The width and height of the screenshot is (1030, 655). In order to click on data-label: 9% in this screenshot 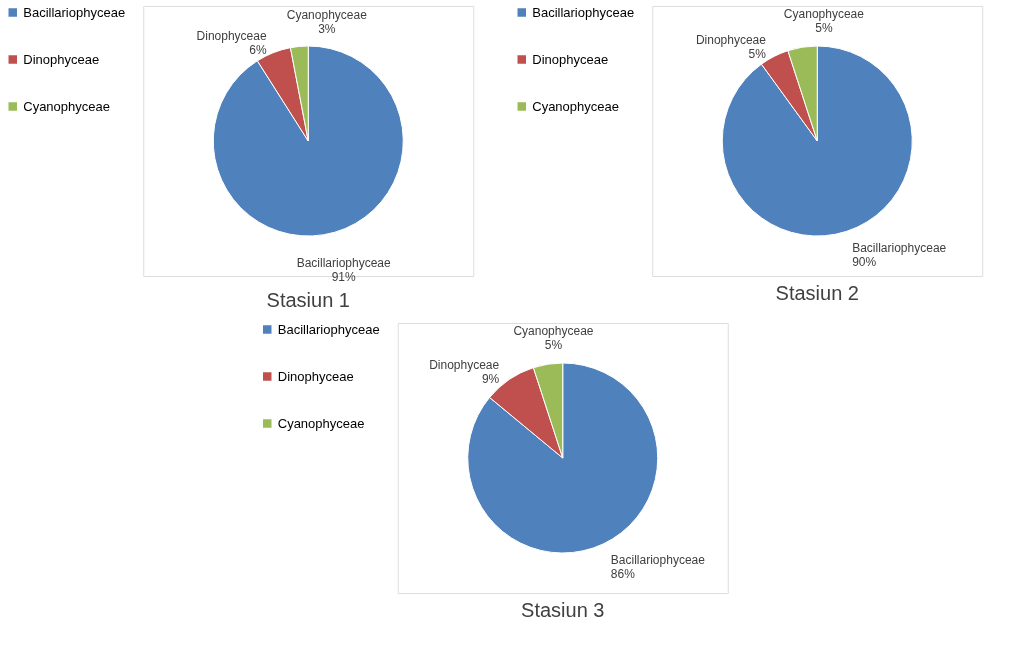, I will do `click(490, 378)`.